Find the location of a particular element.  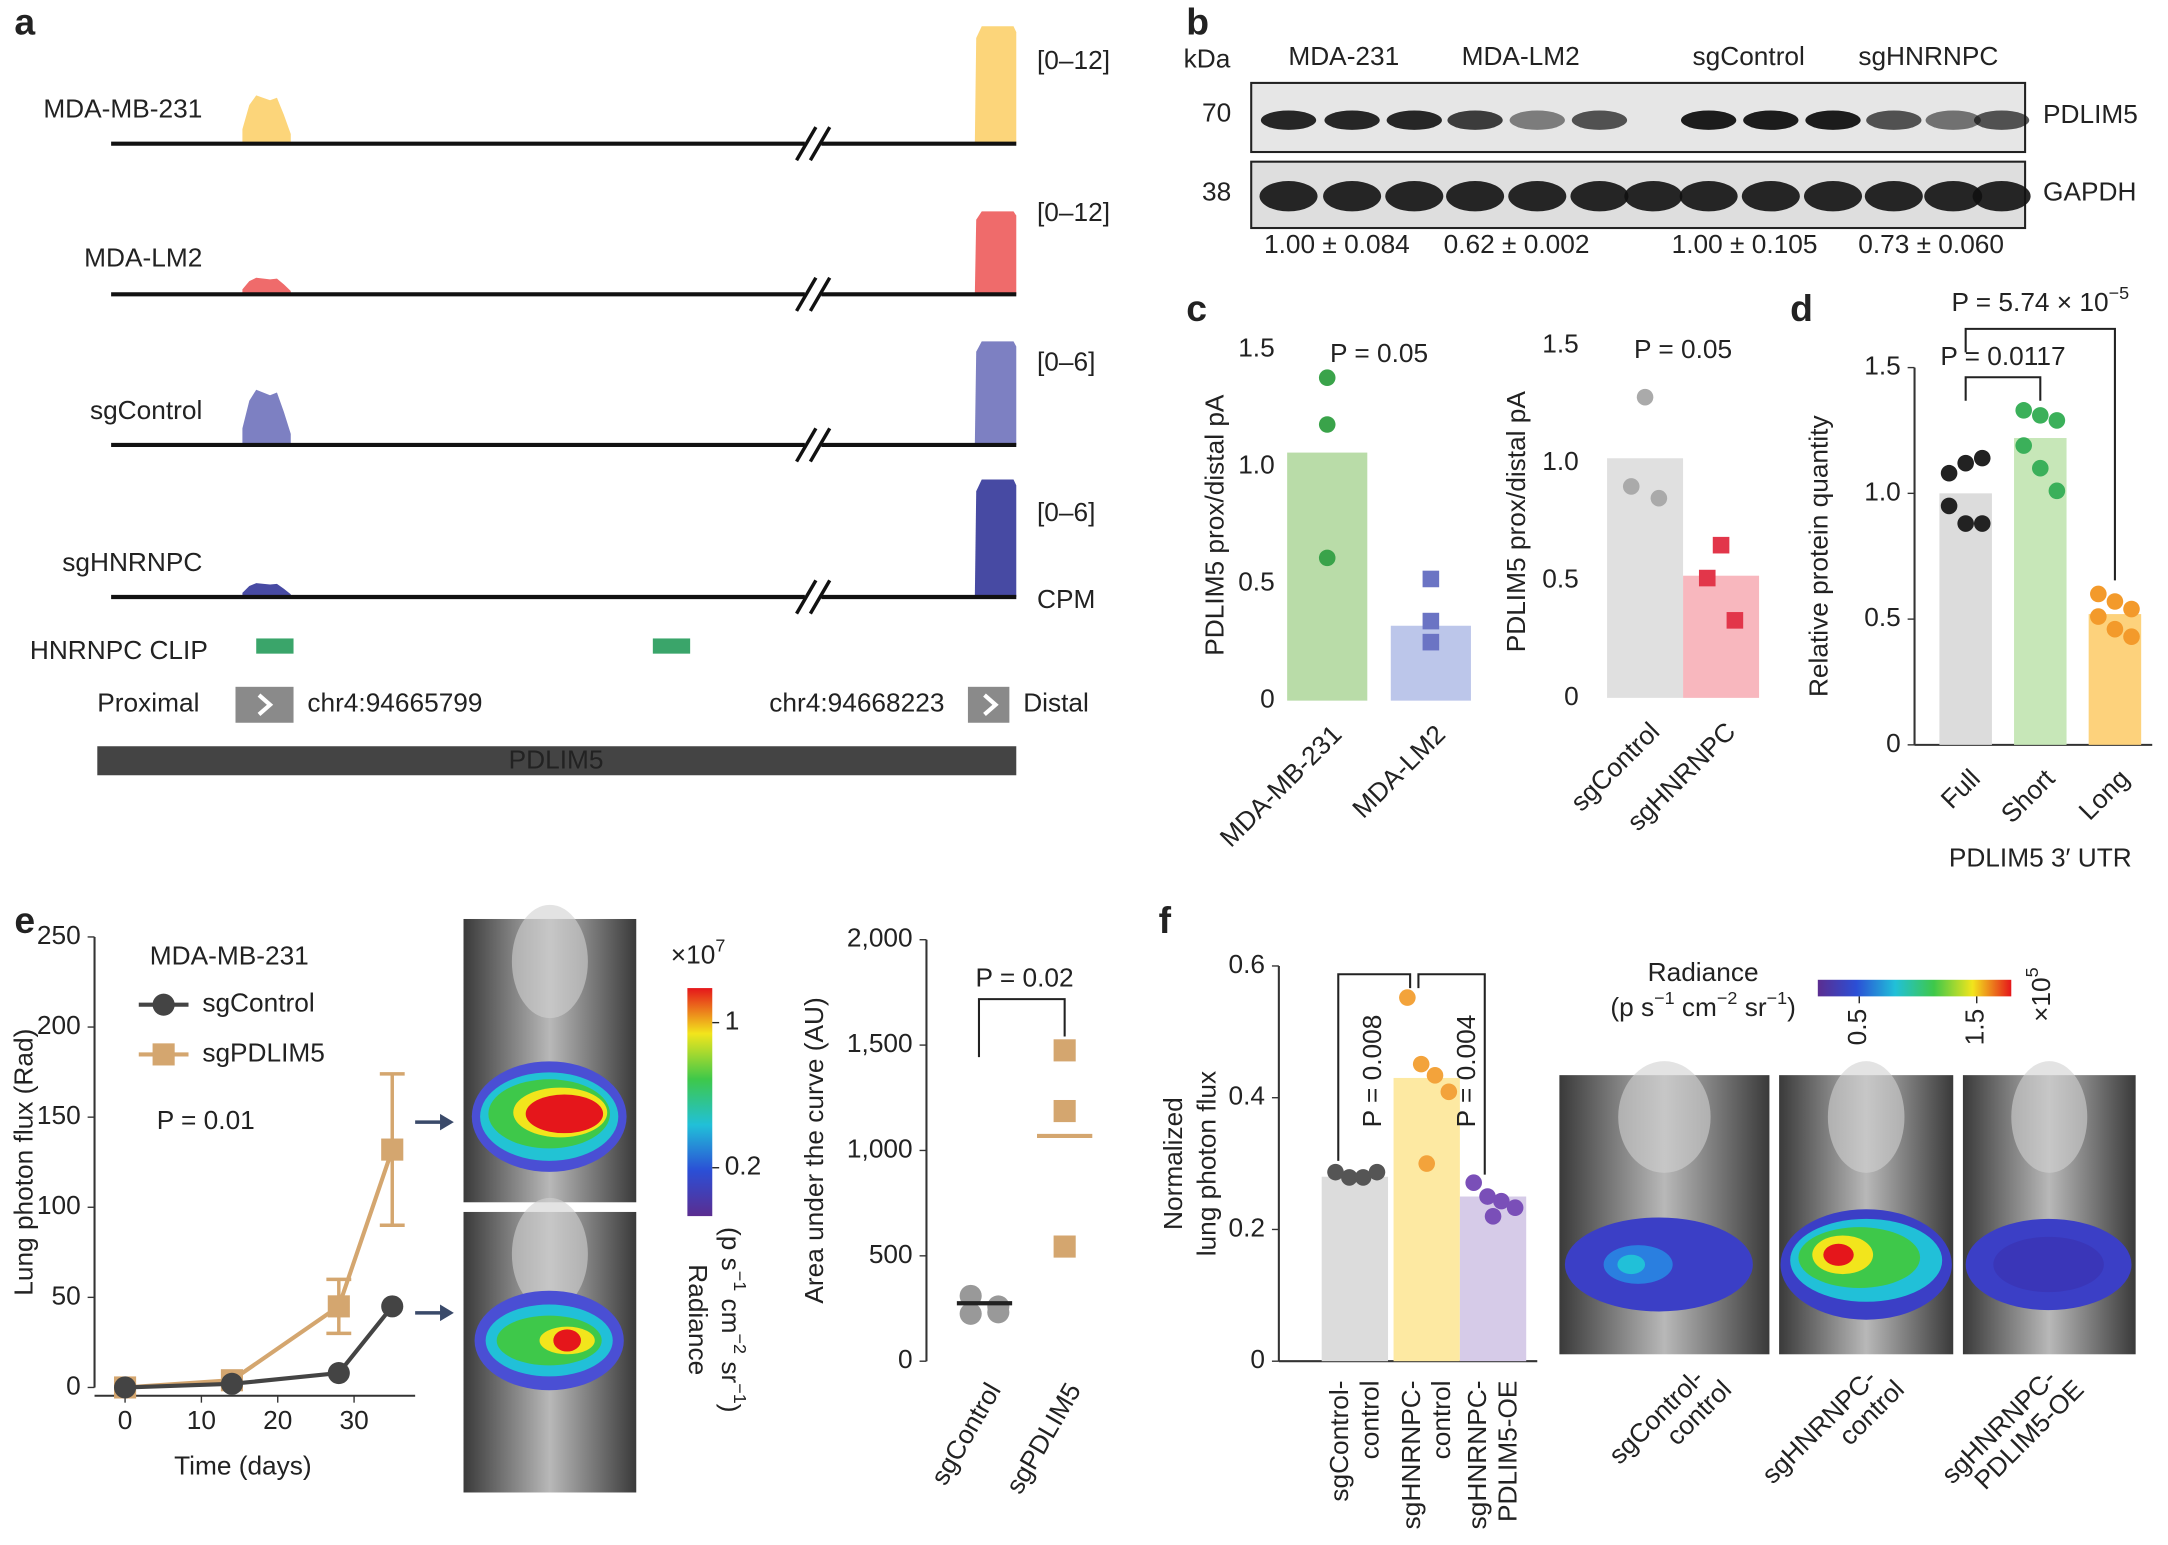

label-part: −5 is located at coordinates (2119, 293).